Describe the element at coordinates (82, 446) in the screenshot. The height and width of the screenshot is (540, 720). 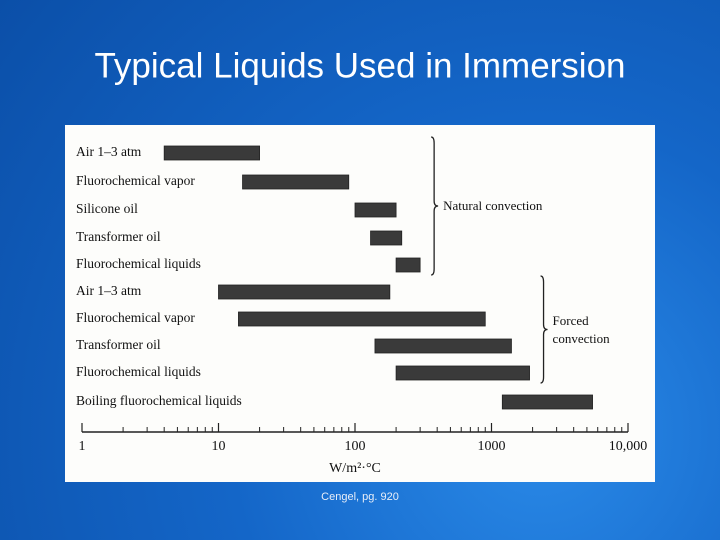
I see `x-tick-label: 1` at that location.